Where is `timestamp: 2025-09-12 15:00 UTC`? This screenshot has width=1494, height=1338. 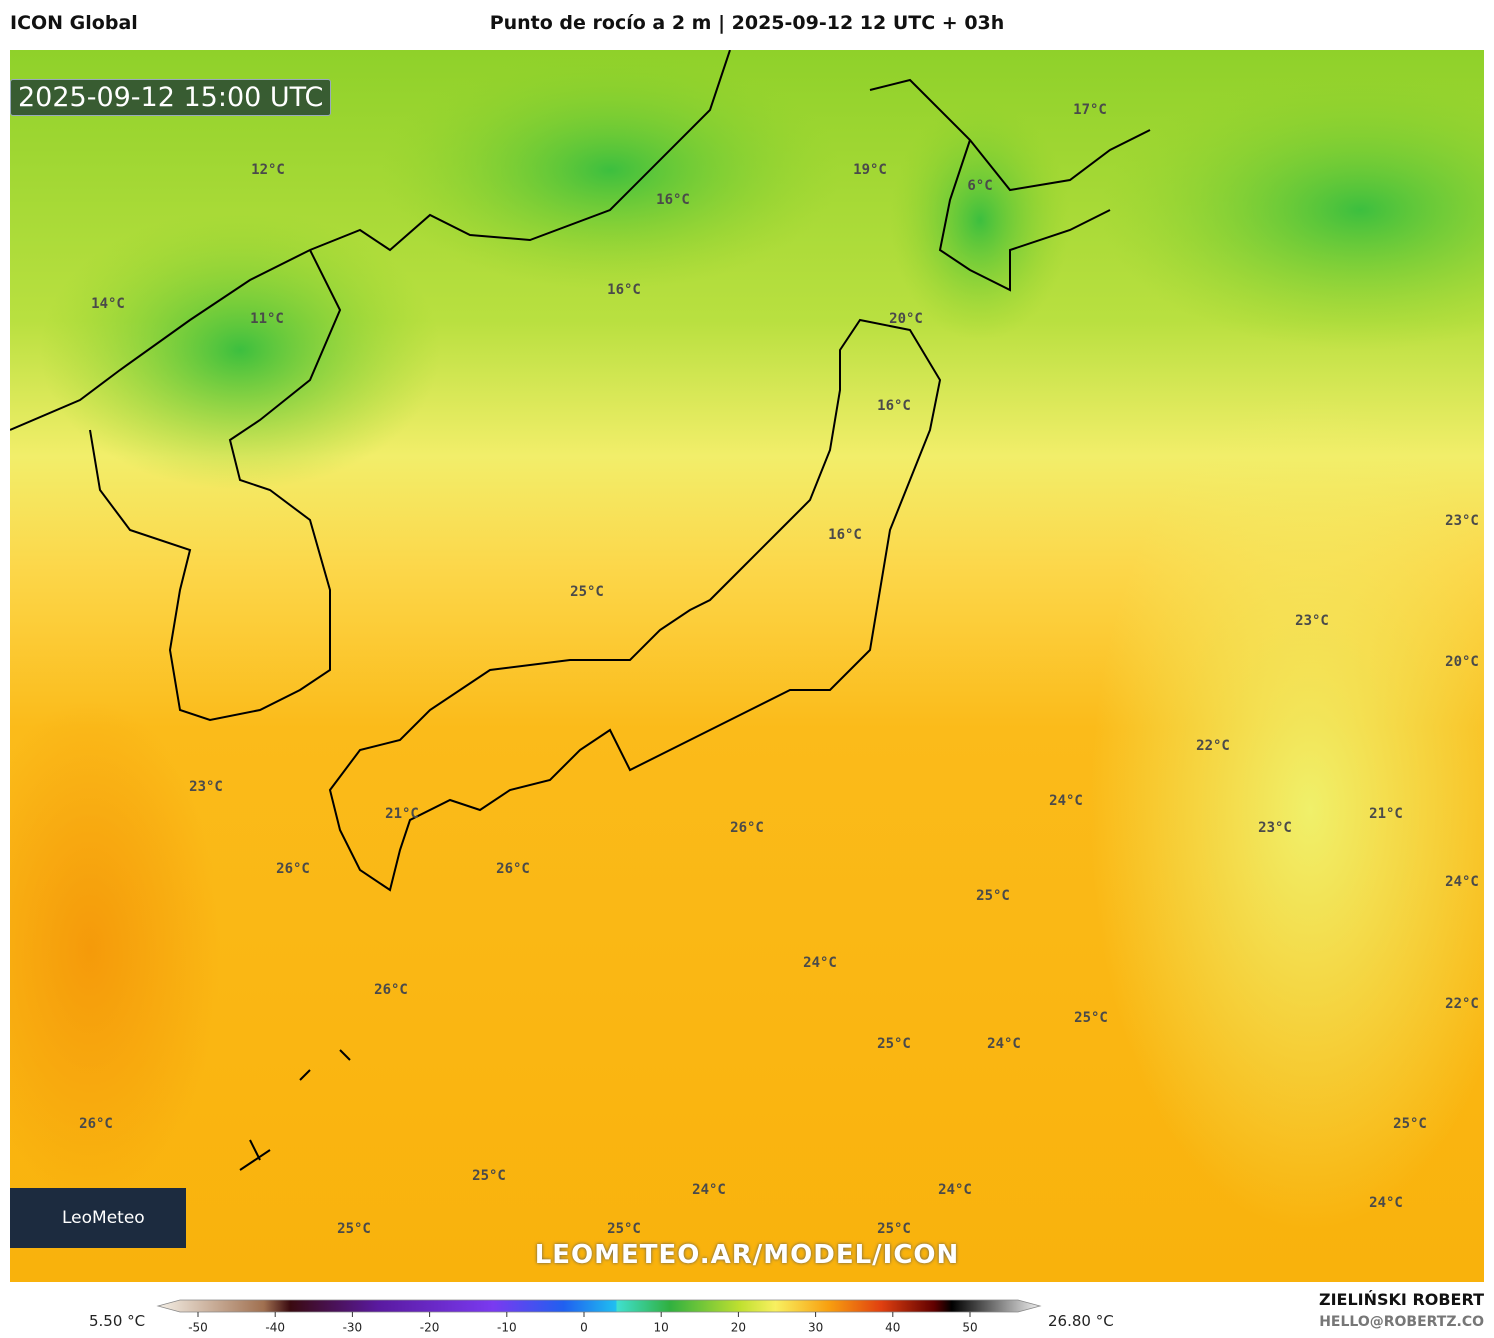 timestamp: 2025-09-12 15:00 UTC is located at coordinates (171, 97).